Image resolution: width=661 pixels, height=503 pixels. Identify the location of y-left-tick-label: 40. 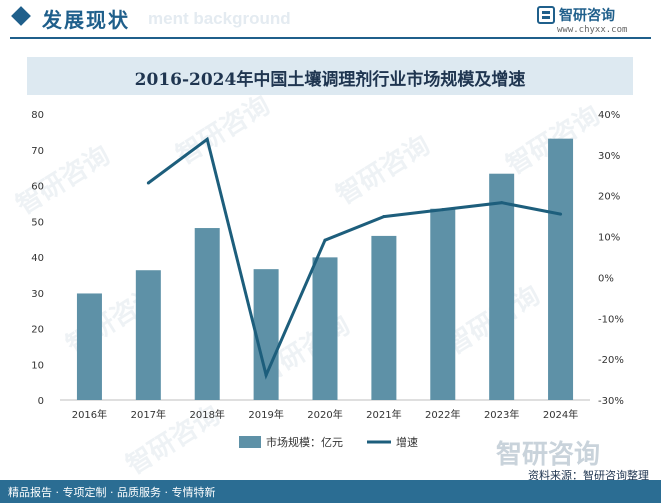
(37, 258).